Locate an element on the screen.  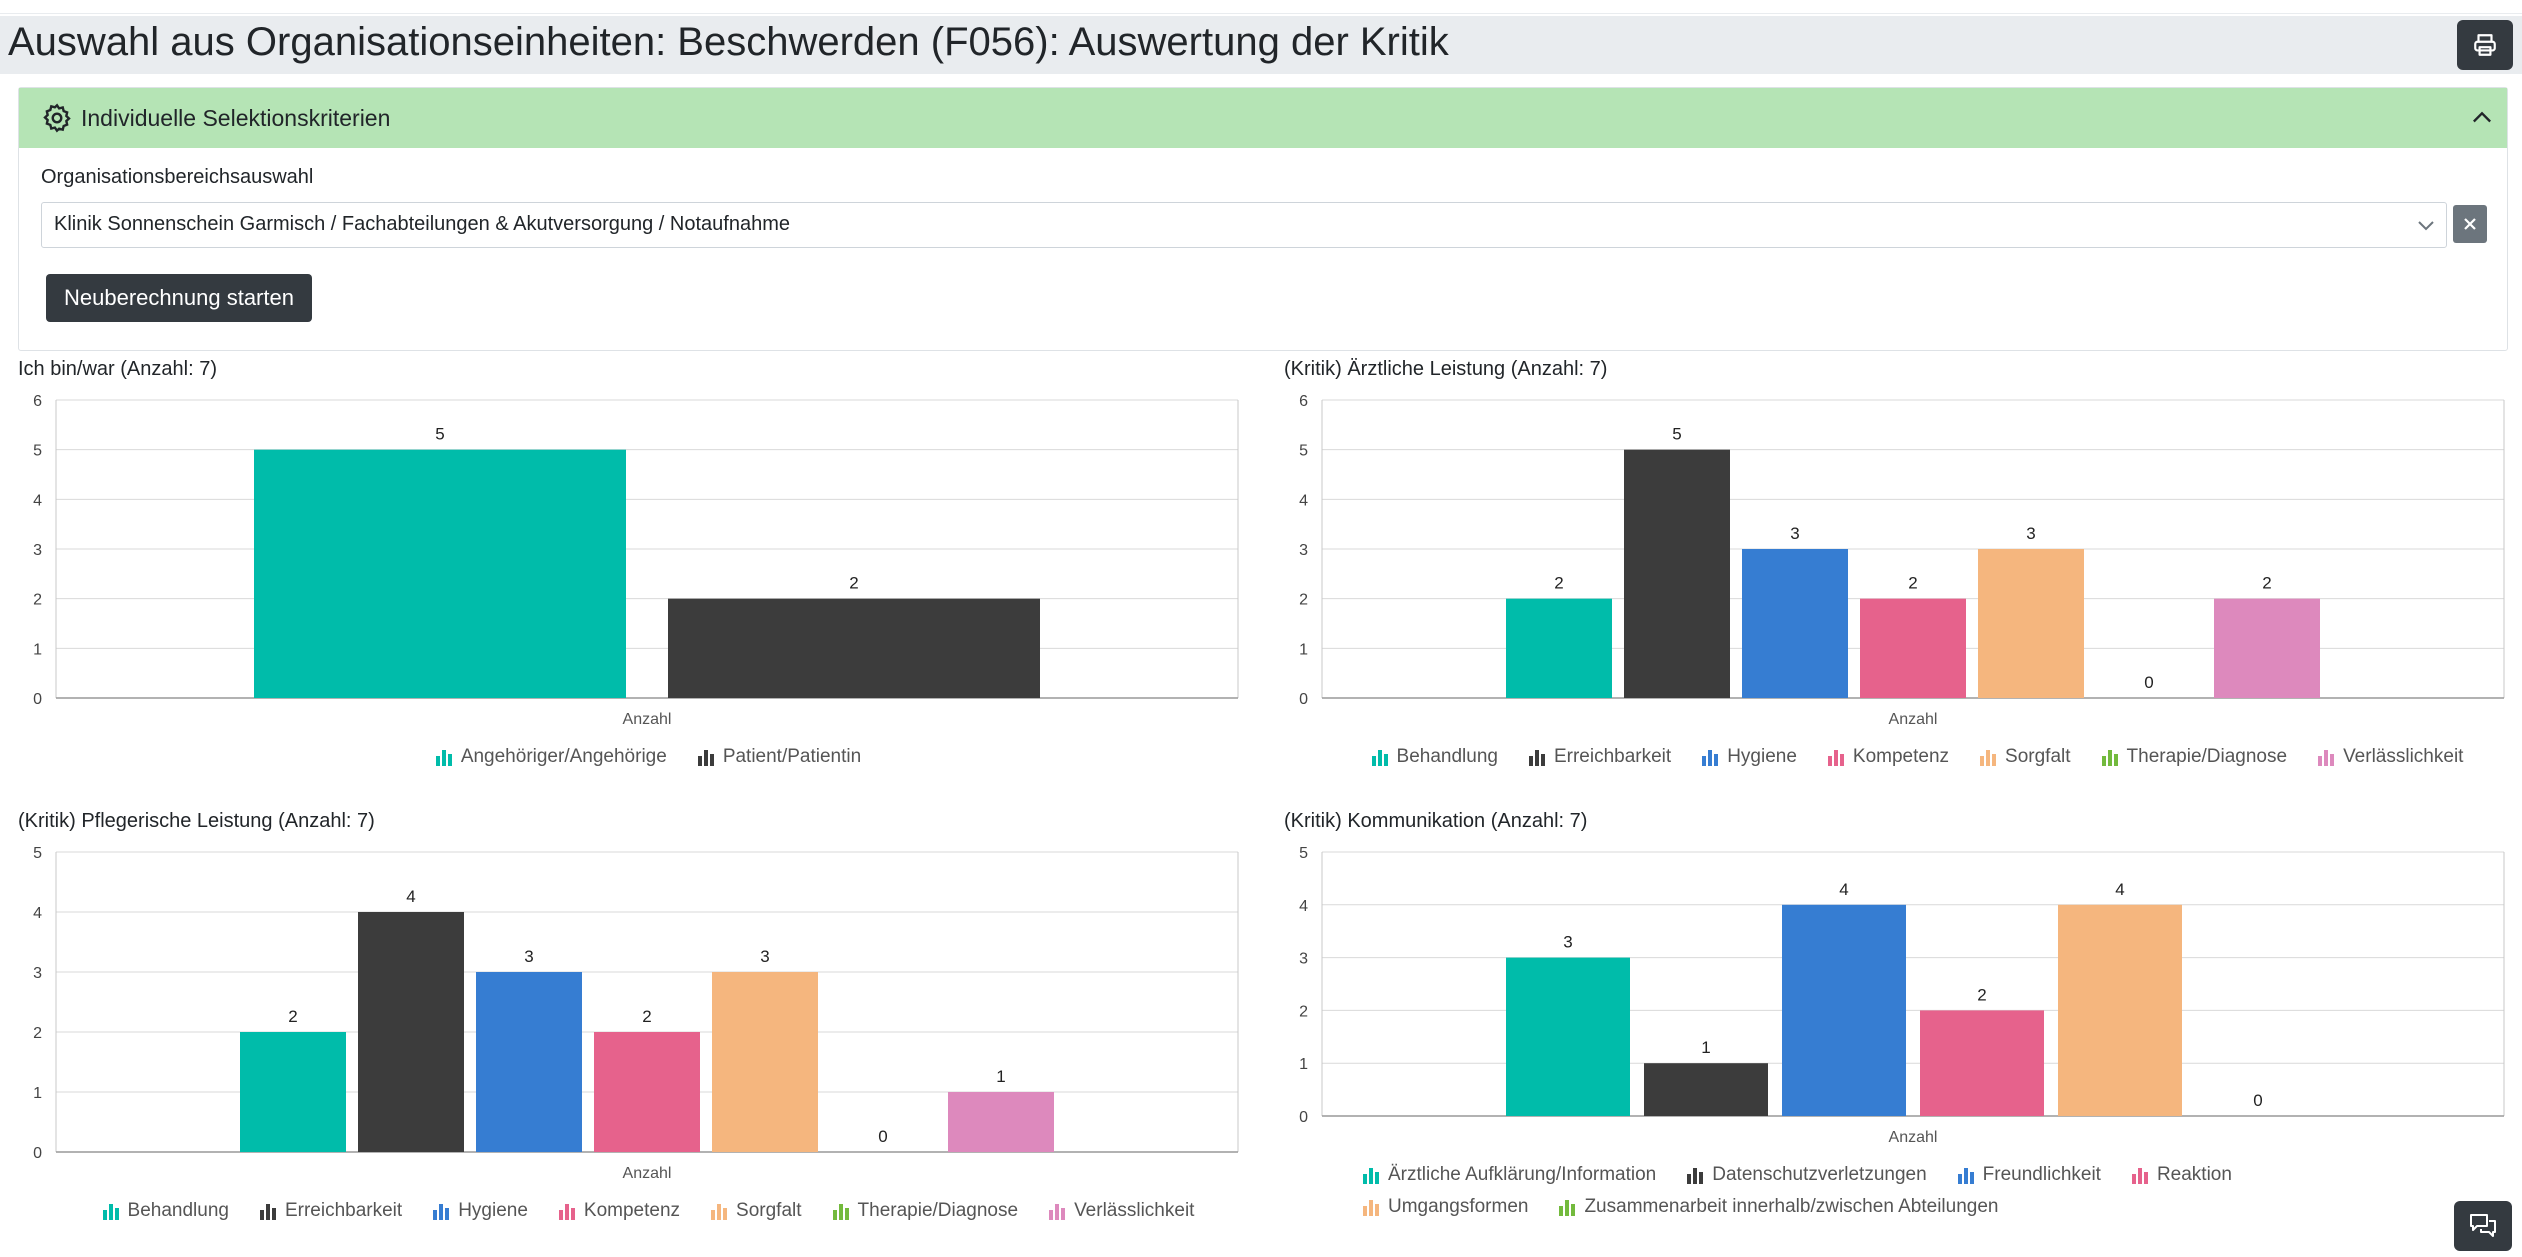
legend-item-umgangsformen: Umgangsformen is located at coordinates (1445, 1207).